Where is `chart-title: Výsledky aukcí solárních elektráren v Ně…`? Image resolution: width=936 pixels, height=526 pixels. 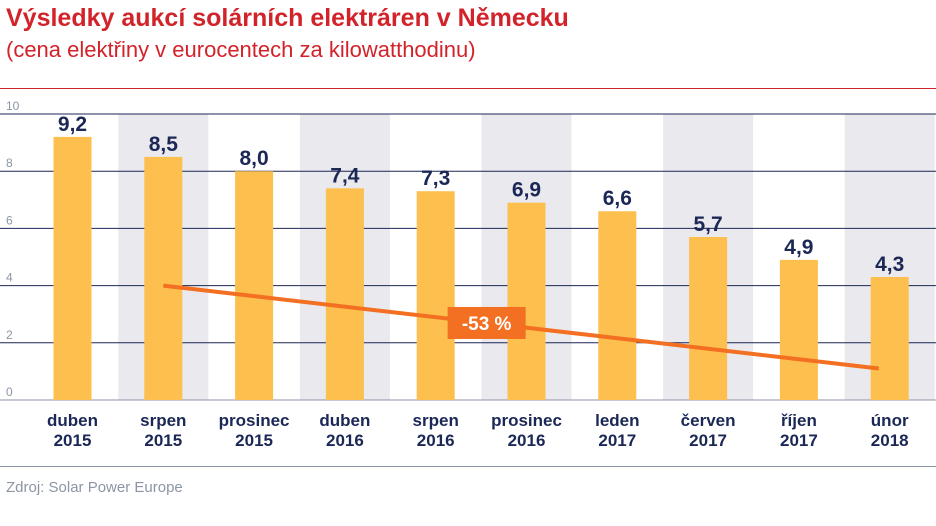 chart-title: Výsledky aukcí solárních elektráren v Ně… is located at coordinates (287, 18).